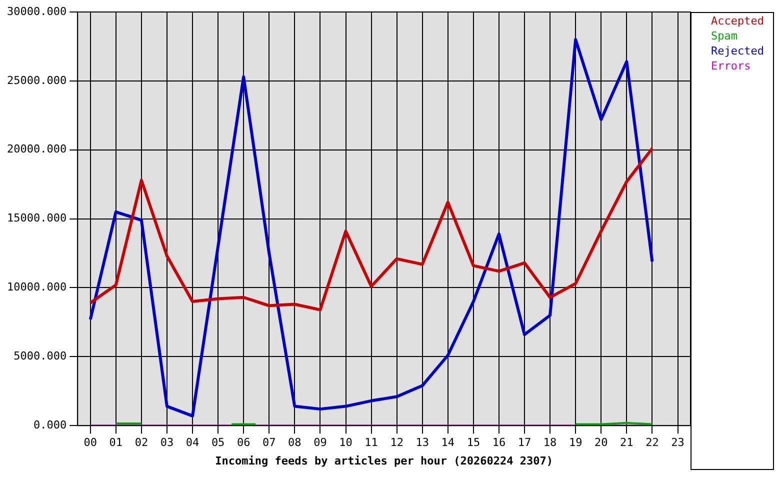 This screenshot has height=480, width=780. I want to click on x-tick-label: 10, so click(345, 443).